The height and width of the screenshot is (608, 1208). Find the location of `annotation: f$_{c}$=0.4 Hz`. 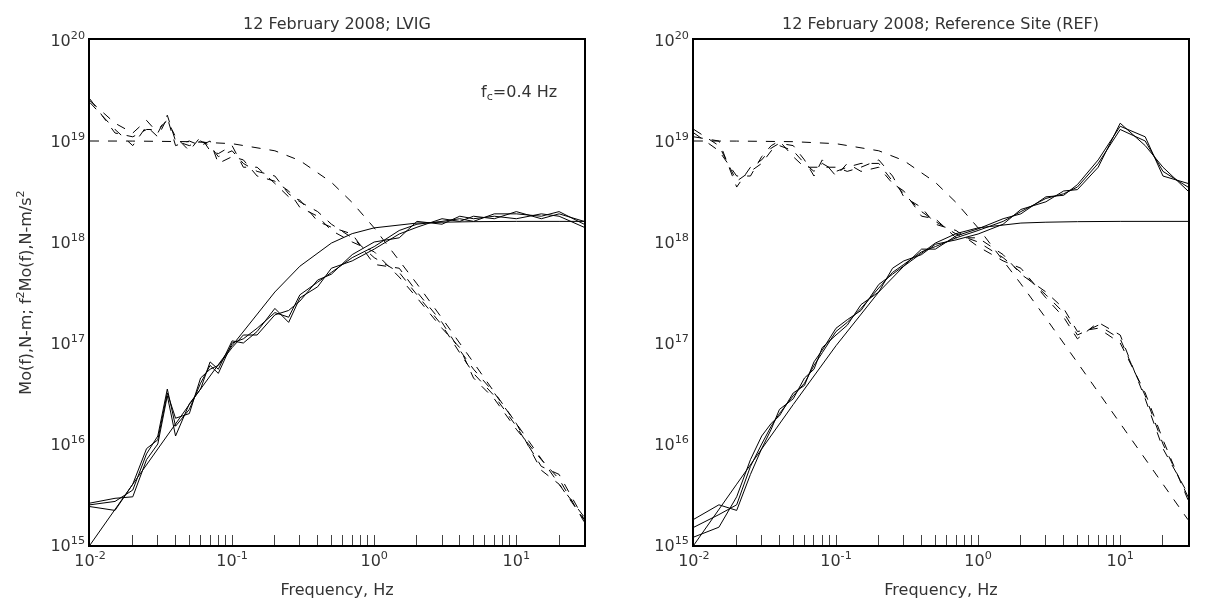

annotation: f$_{c}$=0.4 Hz is located at coordinates (519, 93).